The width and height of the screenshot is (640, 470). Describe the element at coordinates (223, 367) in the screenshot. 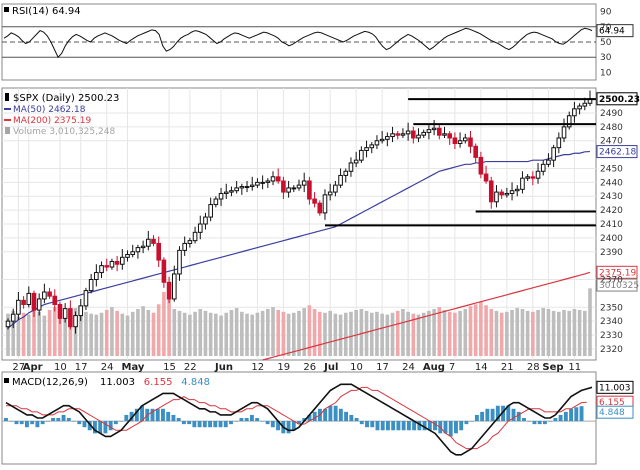

I see `x-axis-label: Jun` at that location.